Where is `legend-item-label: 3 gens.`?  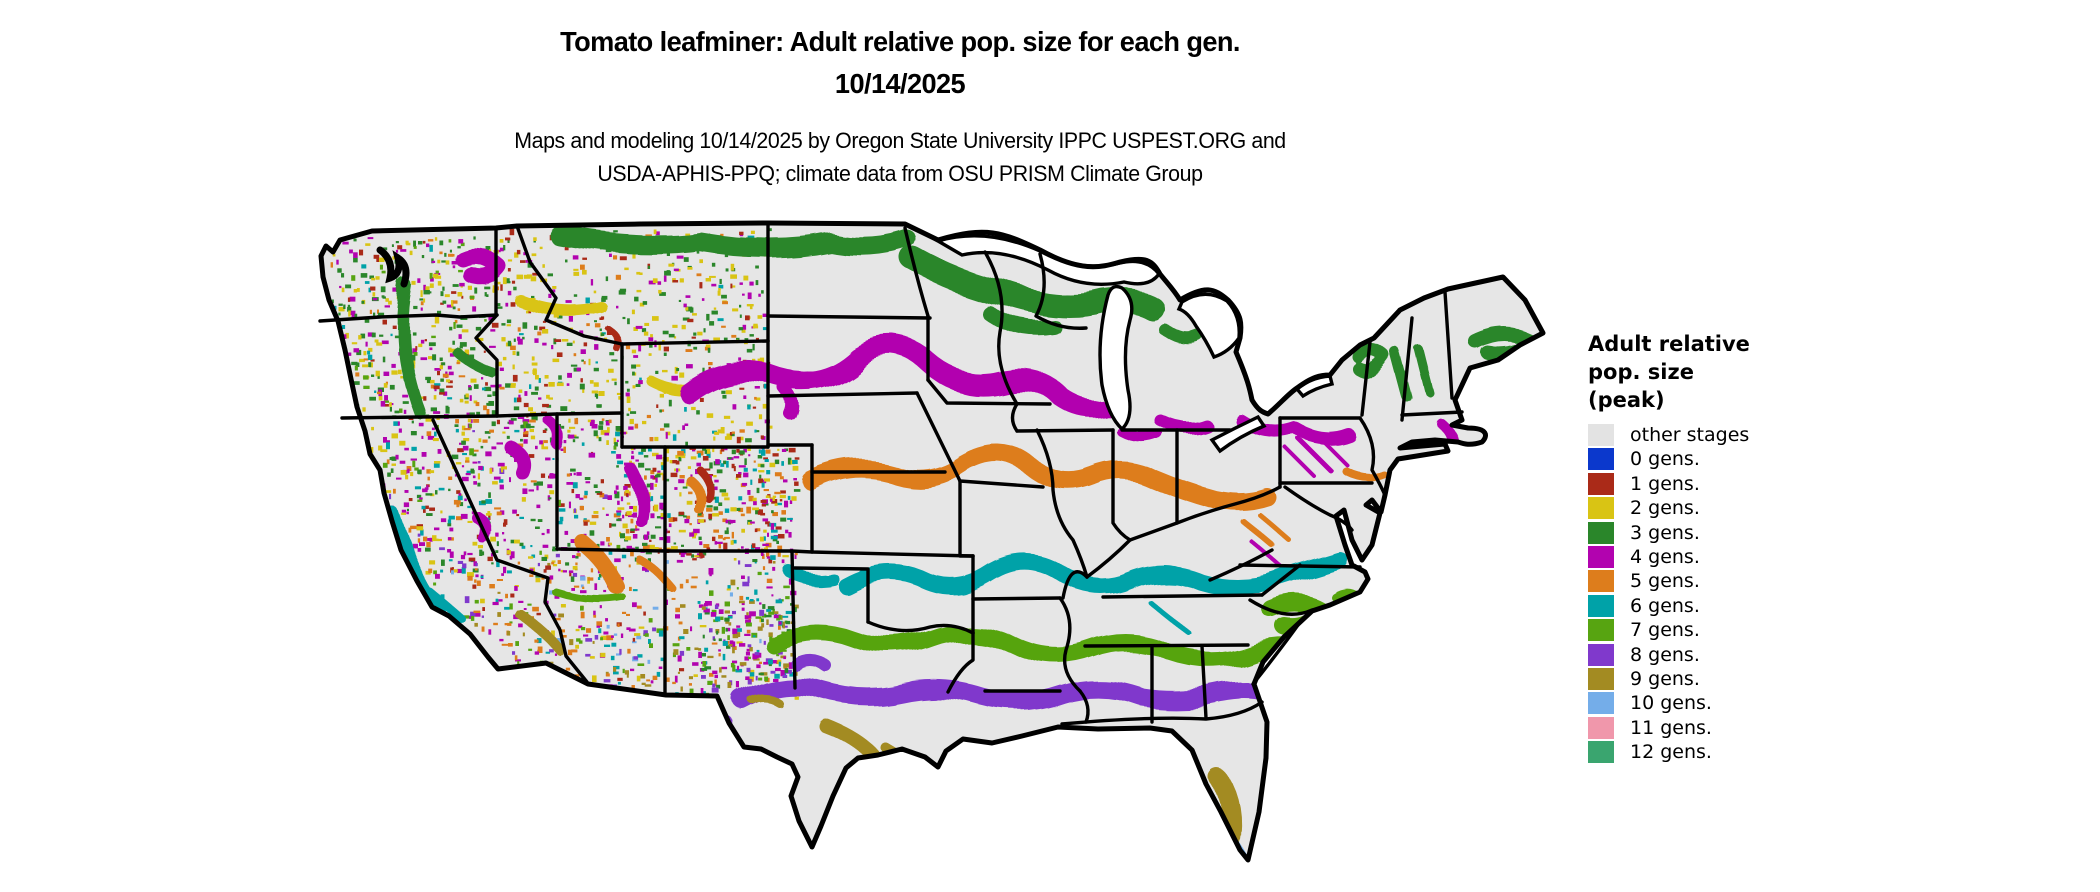
legend-item-label: 3 gens. is located at coordinates (1665, 532).